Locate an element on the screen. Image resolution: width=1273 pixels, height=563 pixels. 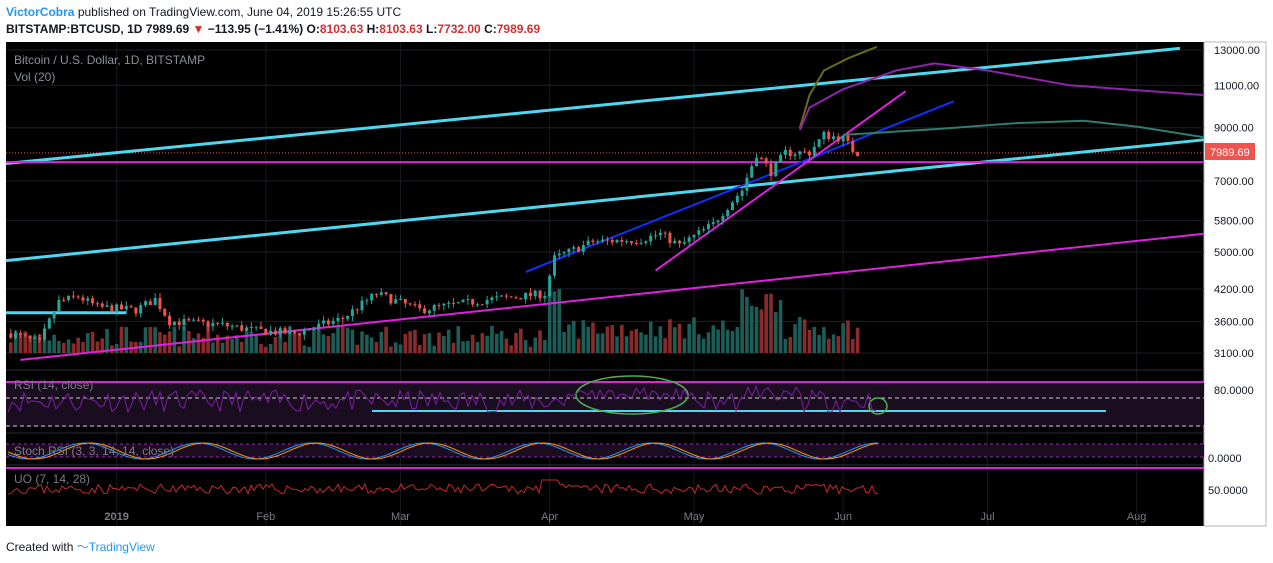
rsi-label: RSI (14, close) is located at coordinates (53, 385).